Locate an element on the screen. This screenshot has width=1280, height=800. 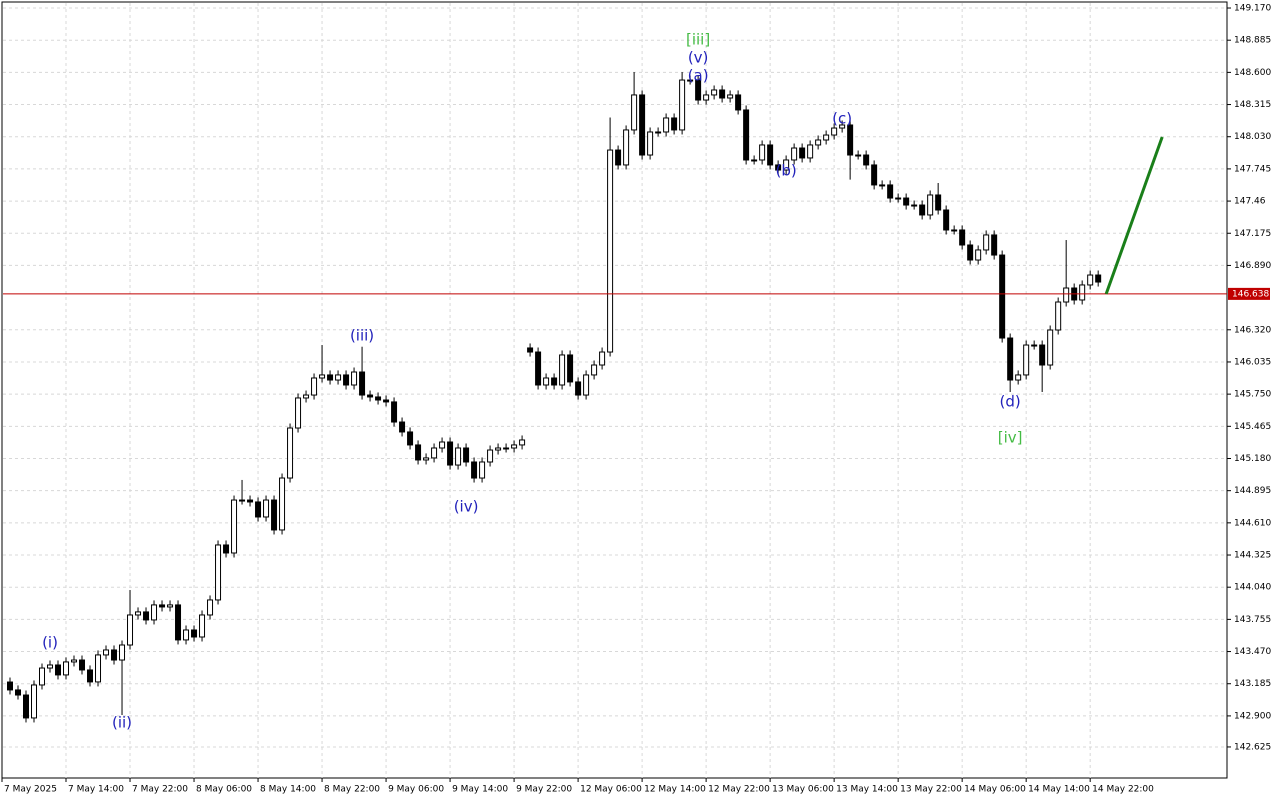
y-tick-label: 144.610 is located at coordinates (1252, 523).